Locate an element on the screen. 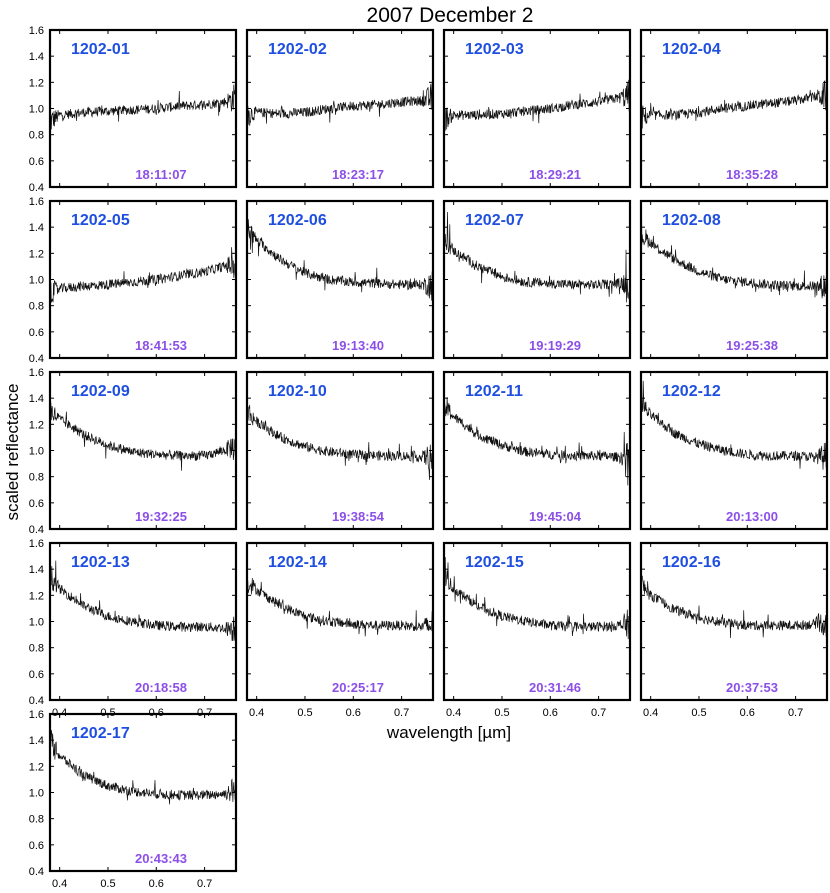  figure-title: 2007 December 2 is located at coordinates (450, 15).